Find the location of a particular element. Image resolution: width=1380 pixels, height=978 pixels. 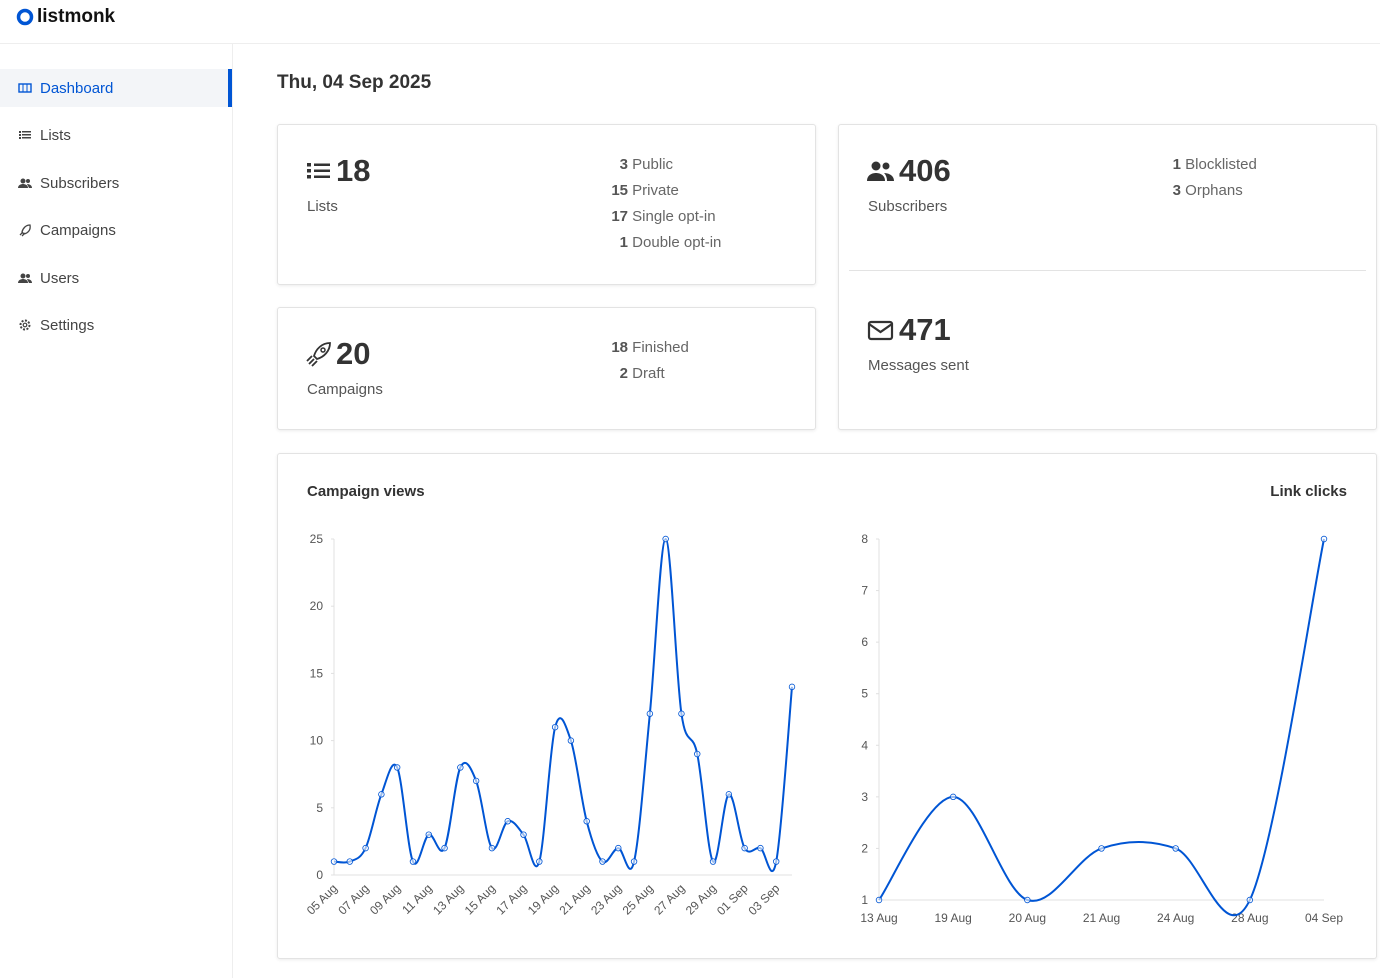

nav-item: Dashboard is located at coordinates (116, 88).